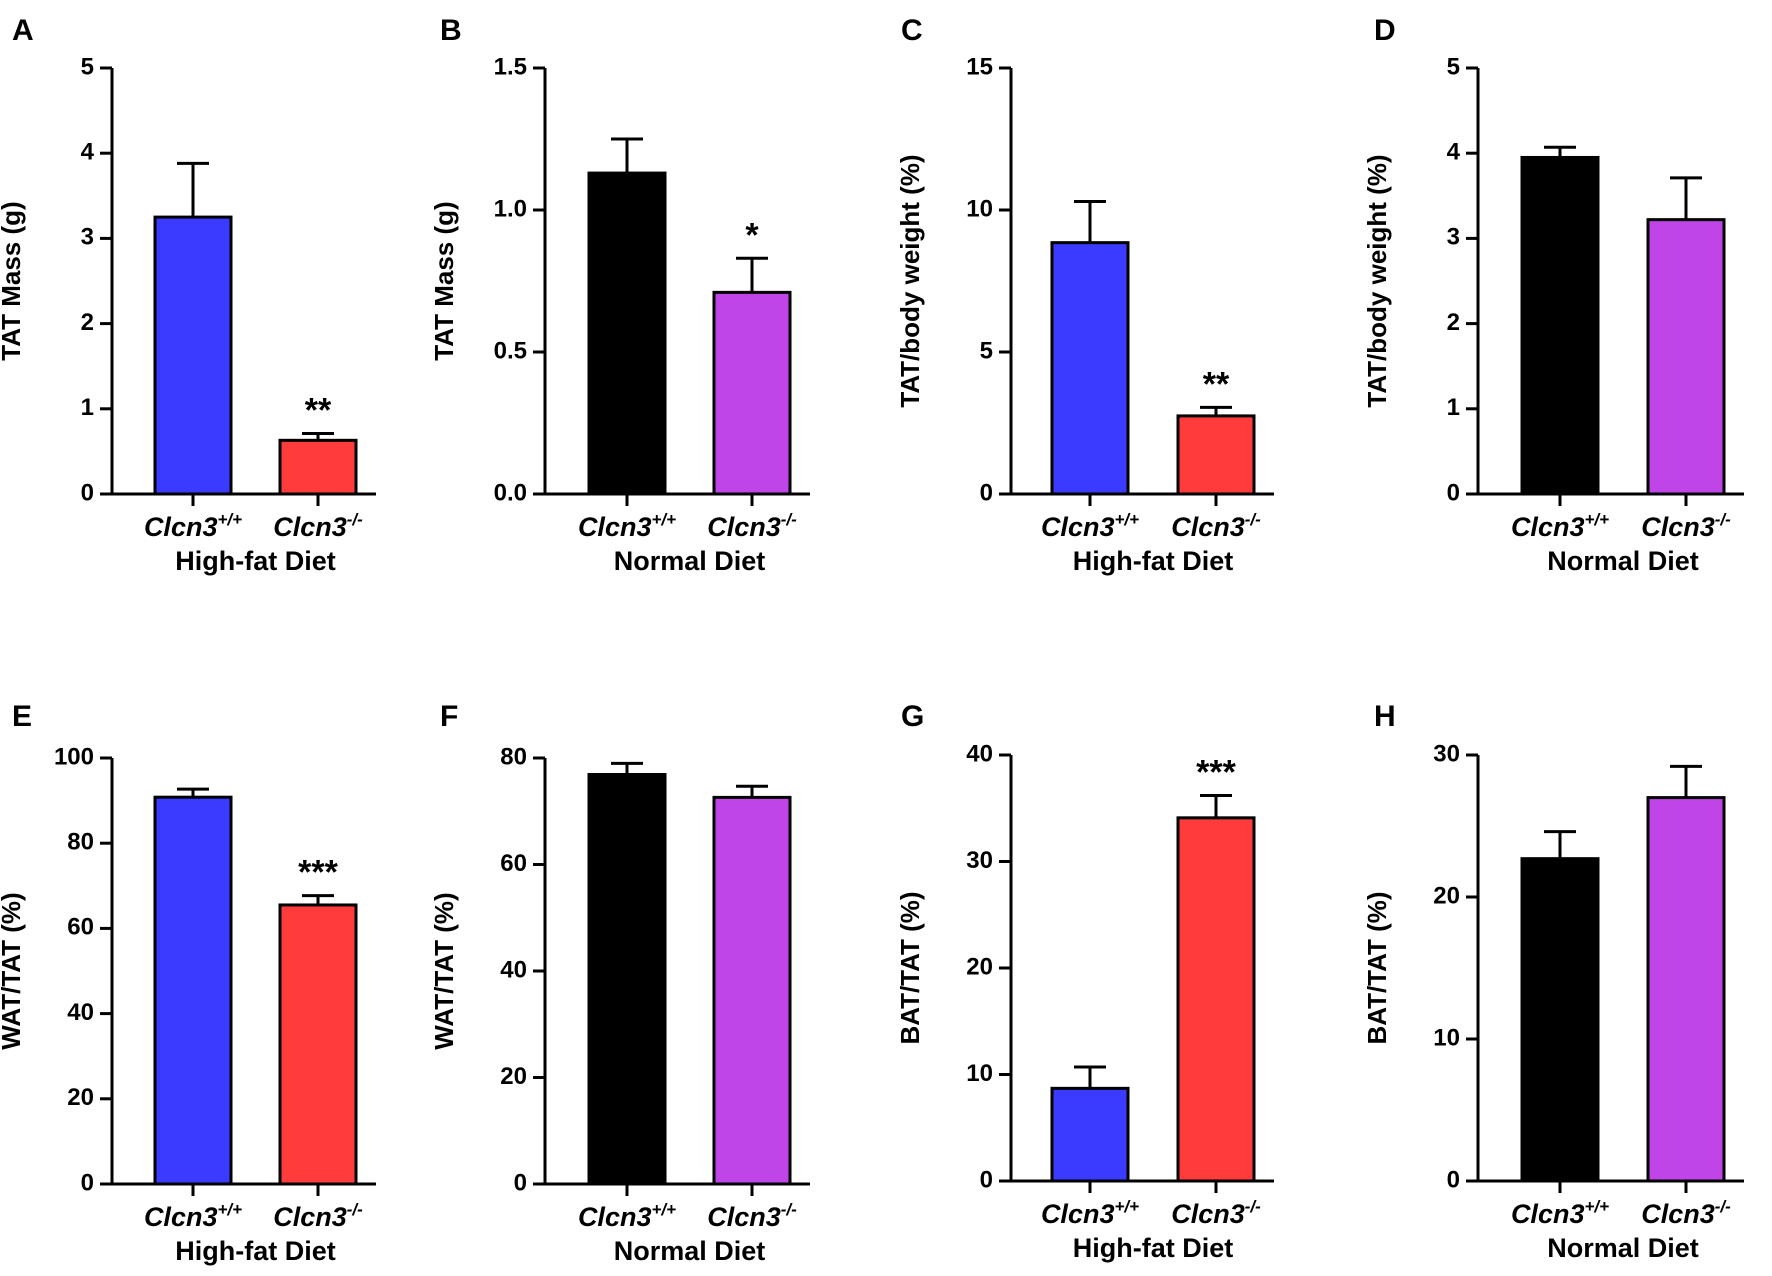 Image resolution: width=1772 pixels, height=1276 pixels. What do you see at coordinates (444, 970) in the screenshot?
I see `y-axis-label: WAT/TAT (%)` at bounding box center [444, 970].